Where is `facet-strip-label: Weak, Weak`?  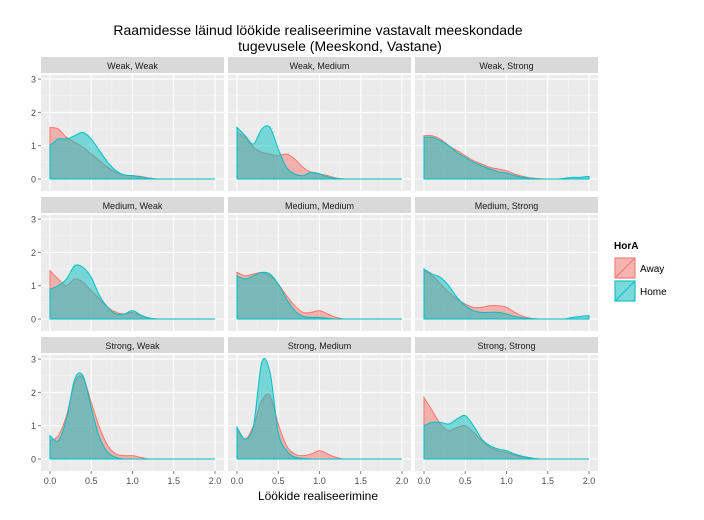 facet-strip-label: Weak, Weak is located at coordinates (132, 66).